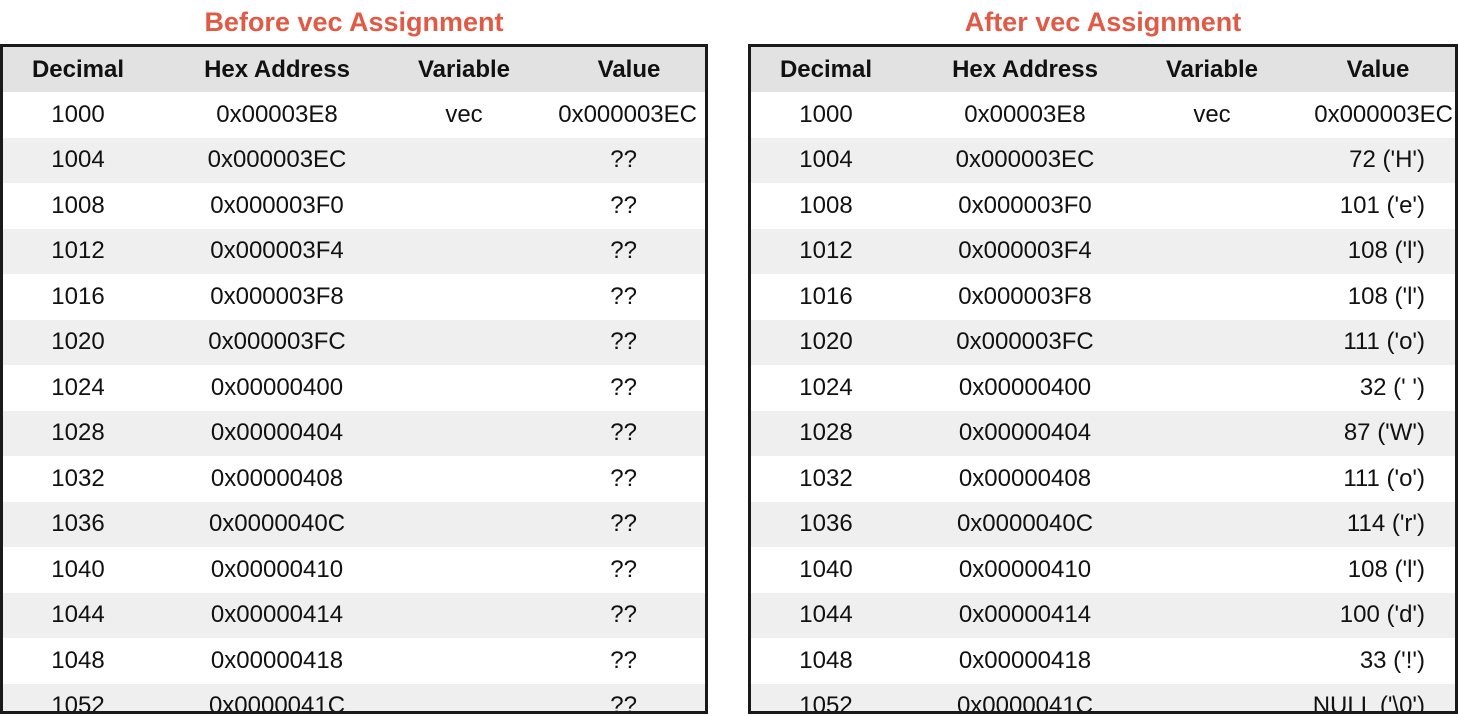 The height and width of the screenshot is (716, 1458). Describe the element at coordinates (354, 479) in the screenshot. I see `table-row: 1032 0x00000408??` at that location.